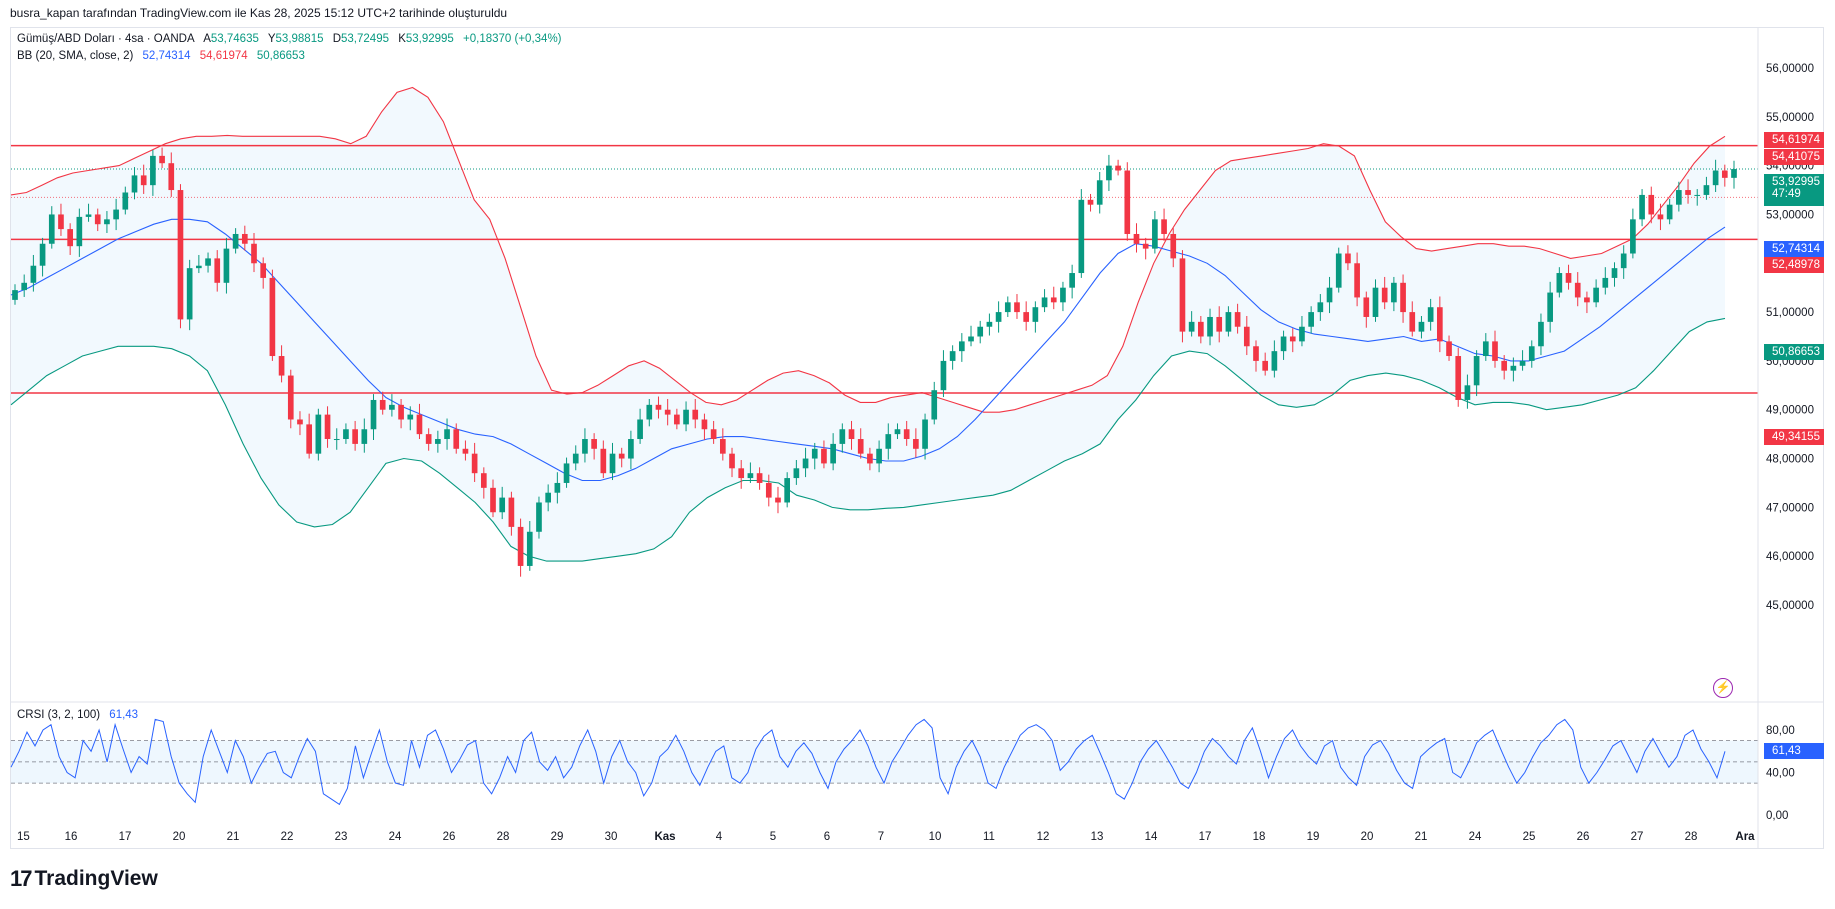 This screenshot has width=1835, height=909. What do you see at coordinates (881, 837) in the screenshot?
I see `x-tick-label: 7` at bounding box center [881, 837].